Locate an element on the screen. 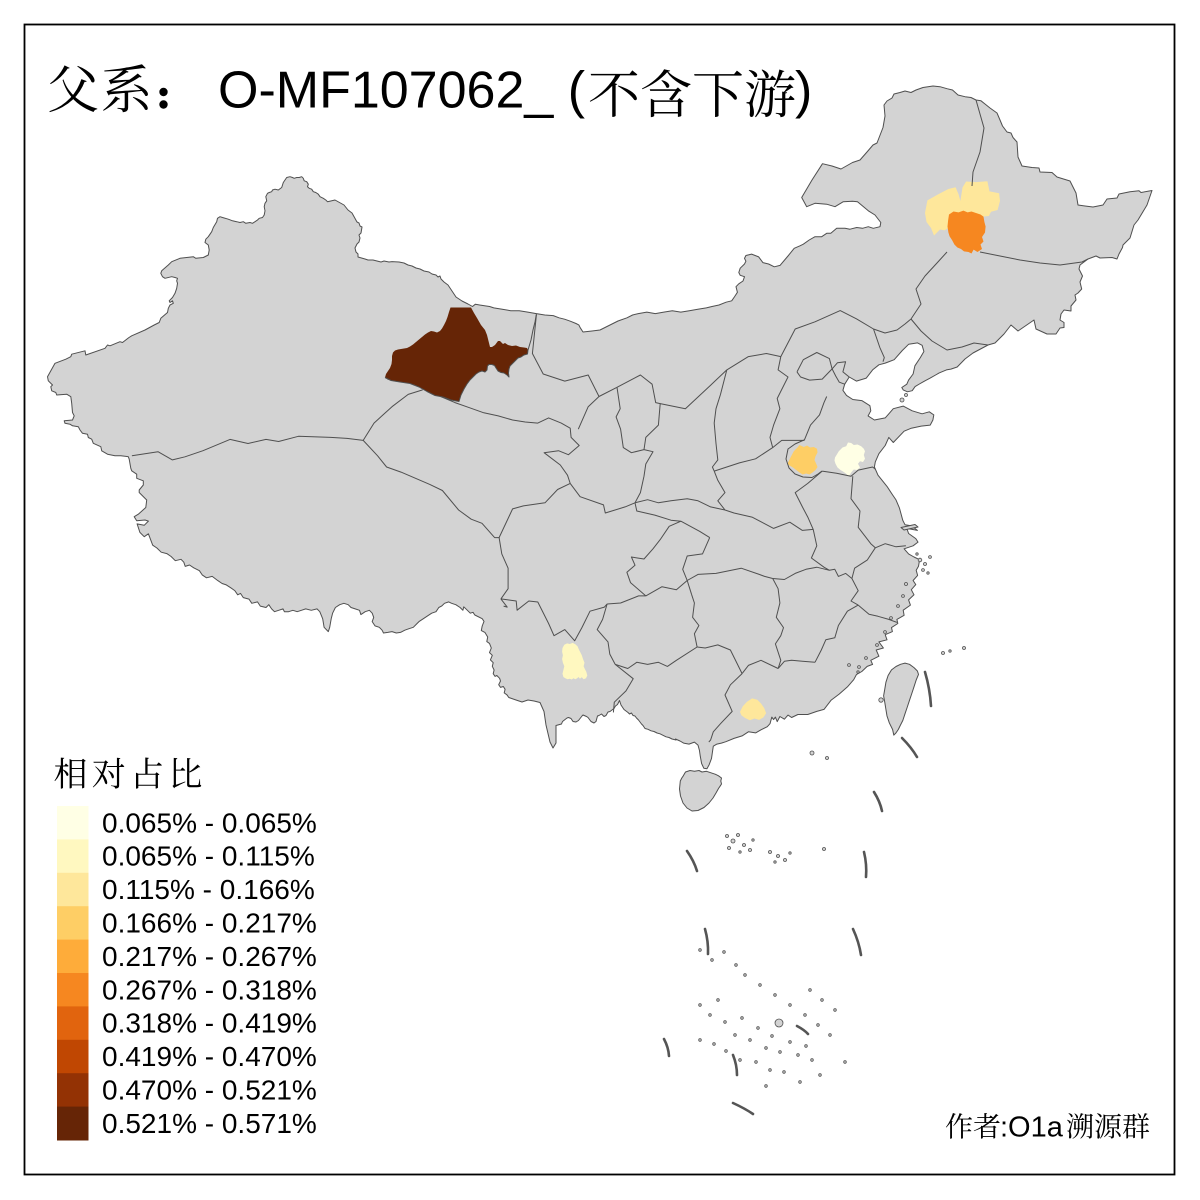 This screenshot has height=1200, width=1200. svg-text: 0.521% - 0.571% is located at coordinates (209, 1123).